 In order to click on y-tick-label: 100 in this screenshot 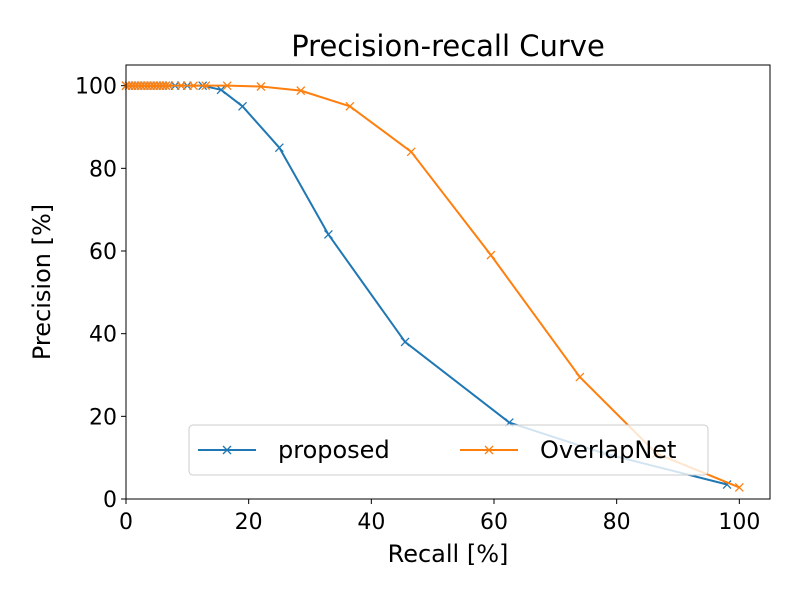, I will do `click(96, 87)`.